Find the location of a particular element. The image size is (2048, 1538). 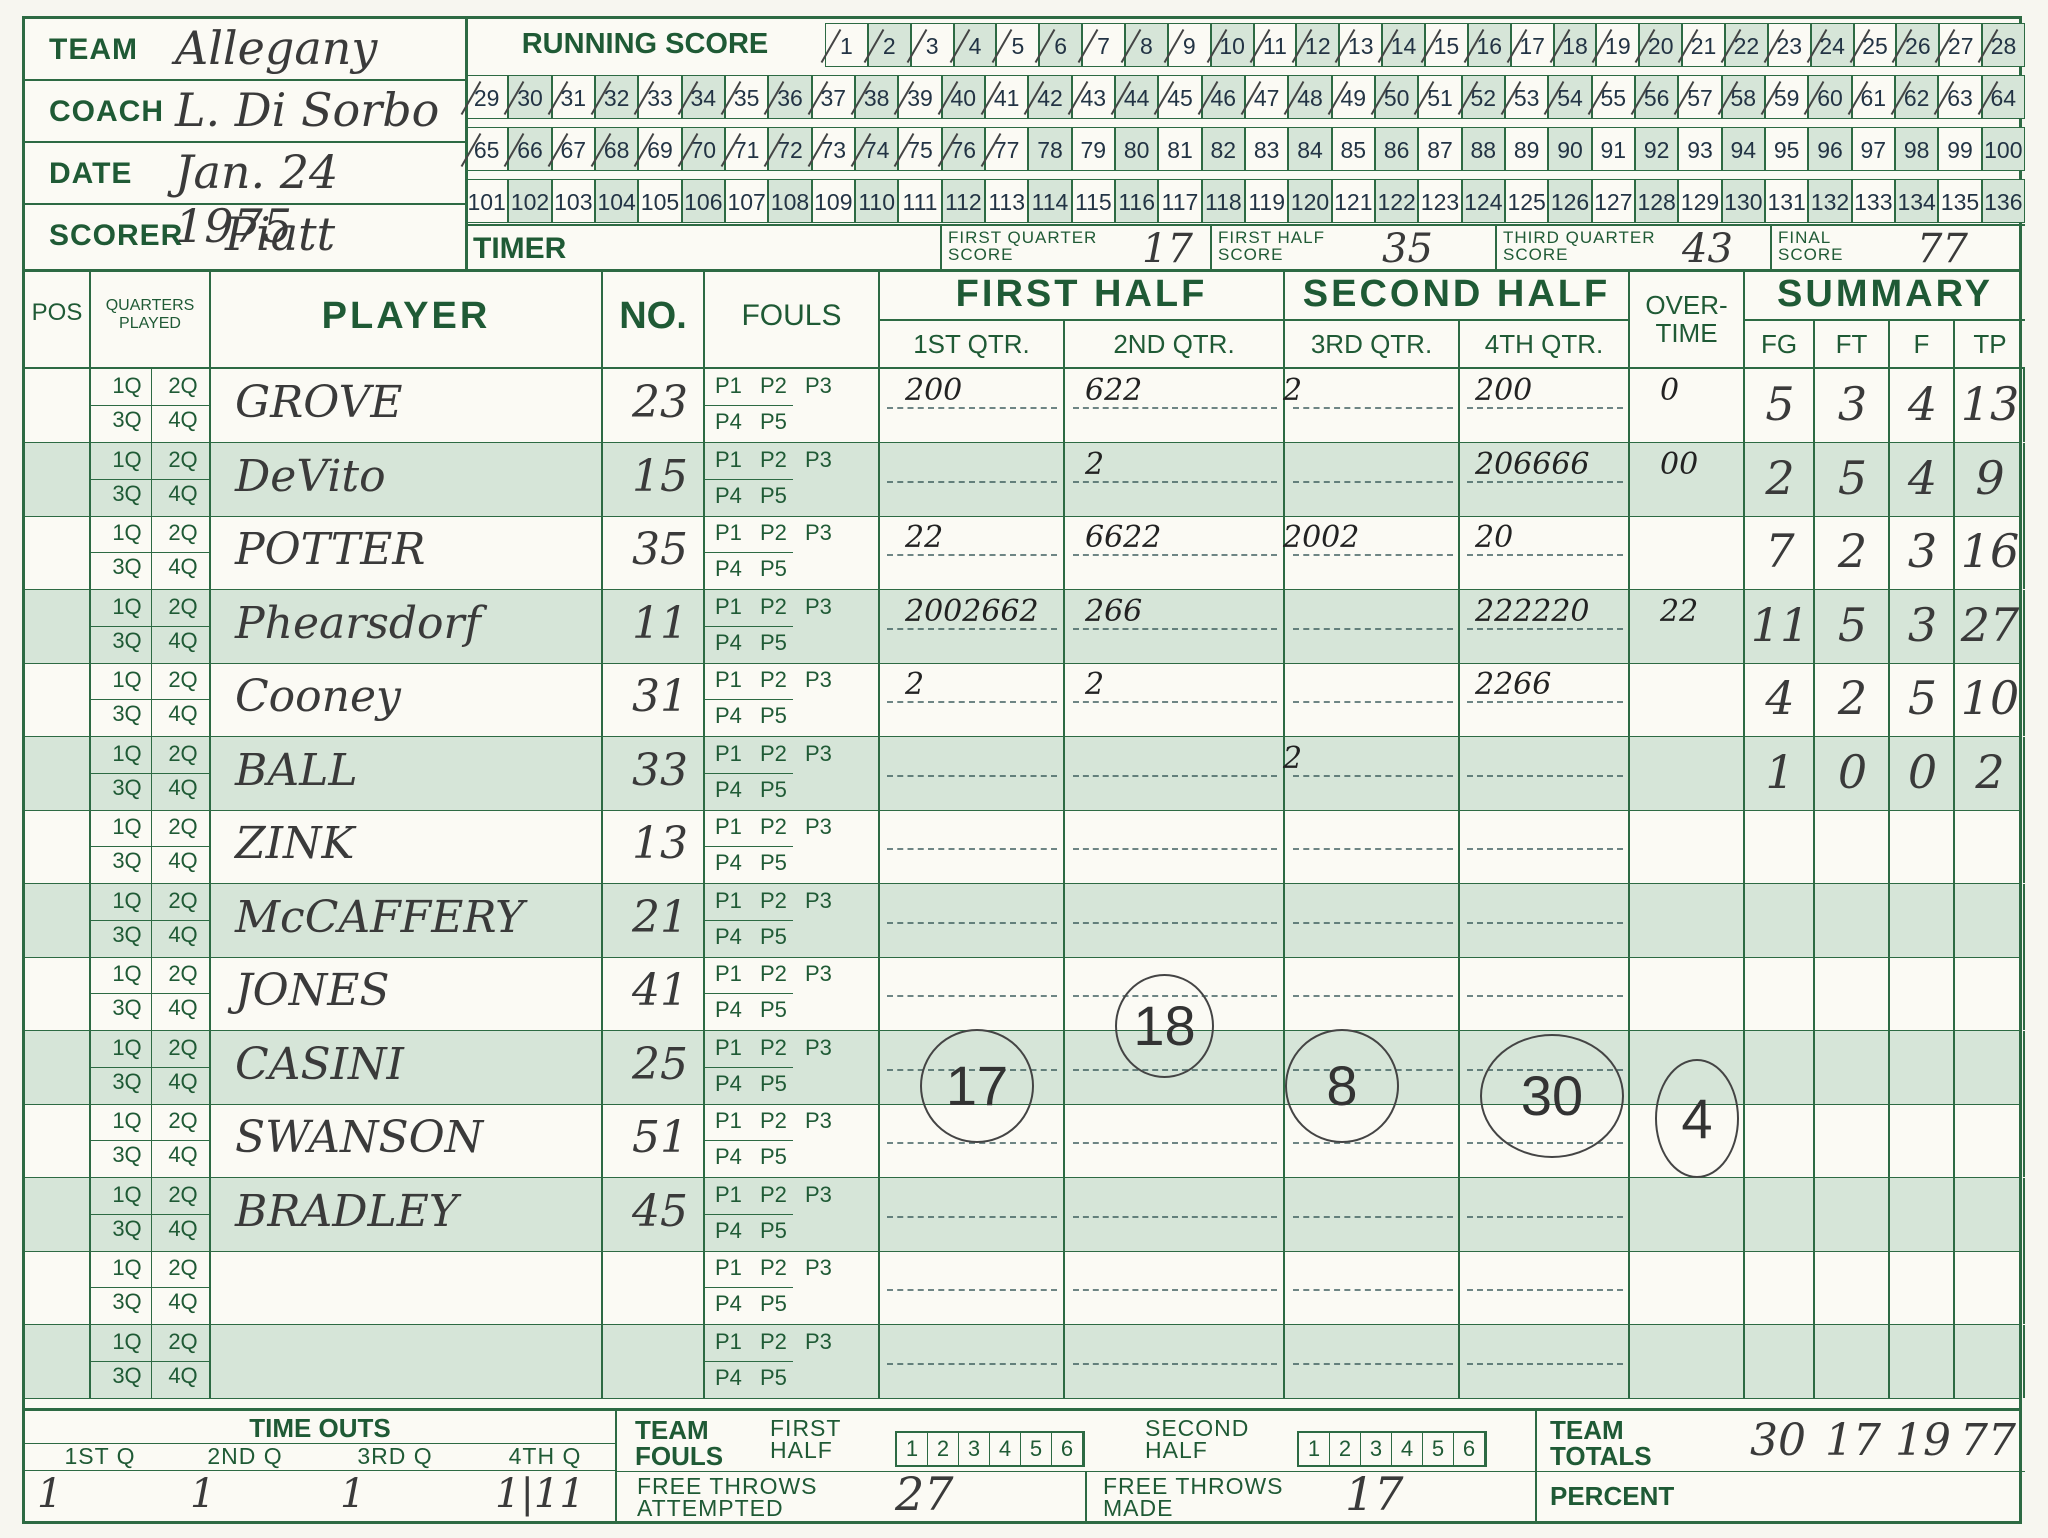

team-foul-box: 2 is located at coordinates (1345, 1449).